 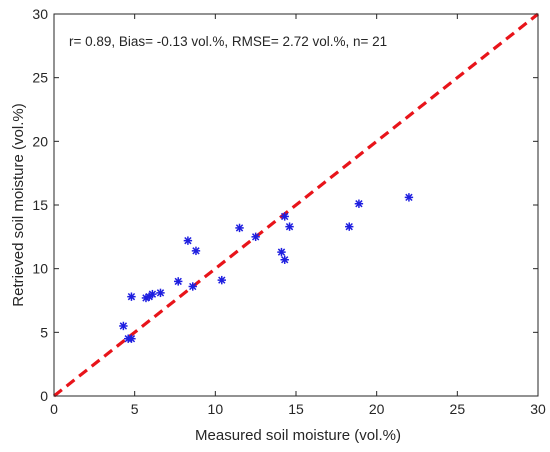 What do you see at coordinates (44, 396) in the screenshot?
I see `y-tick-label: 0` at bounding box center [44, 396].